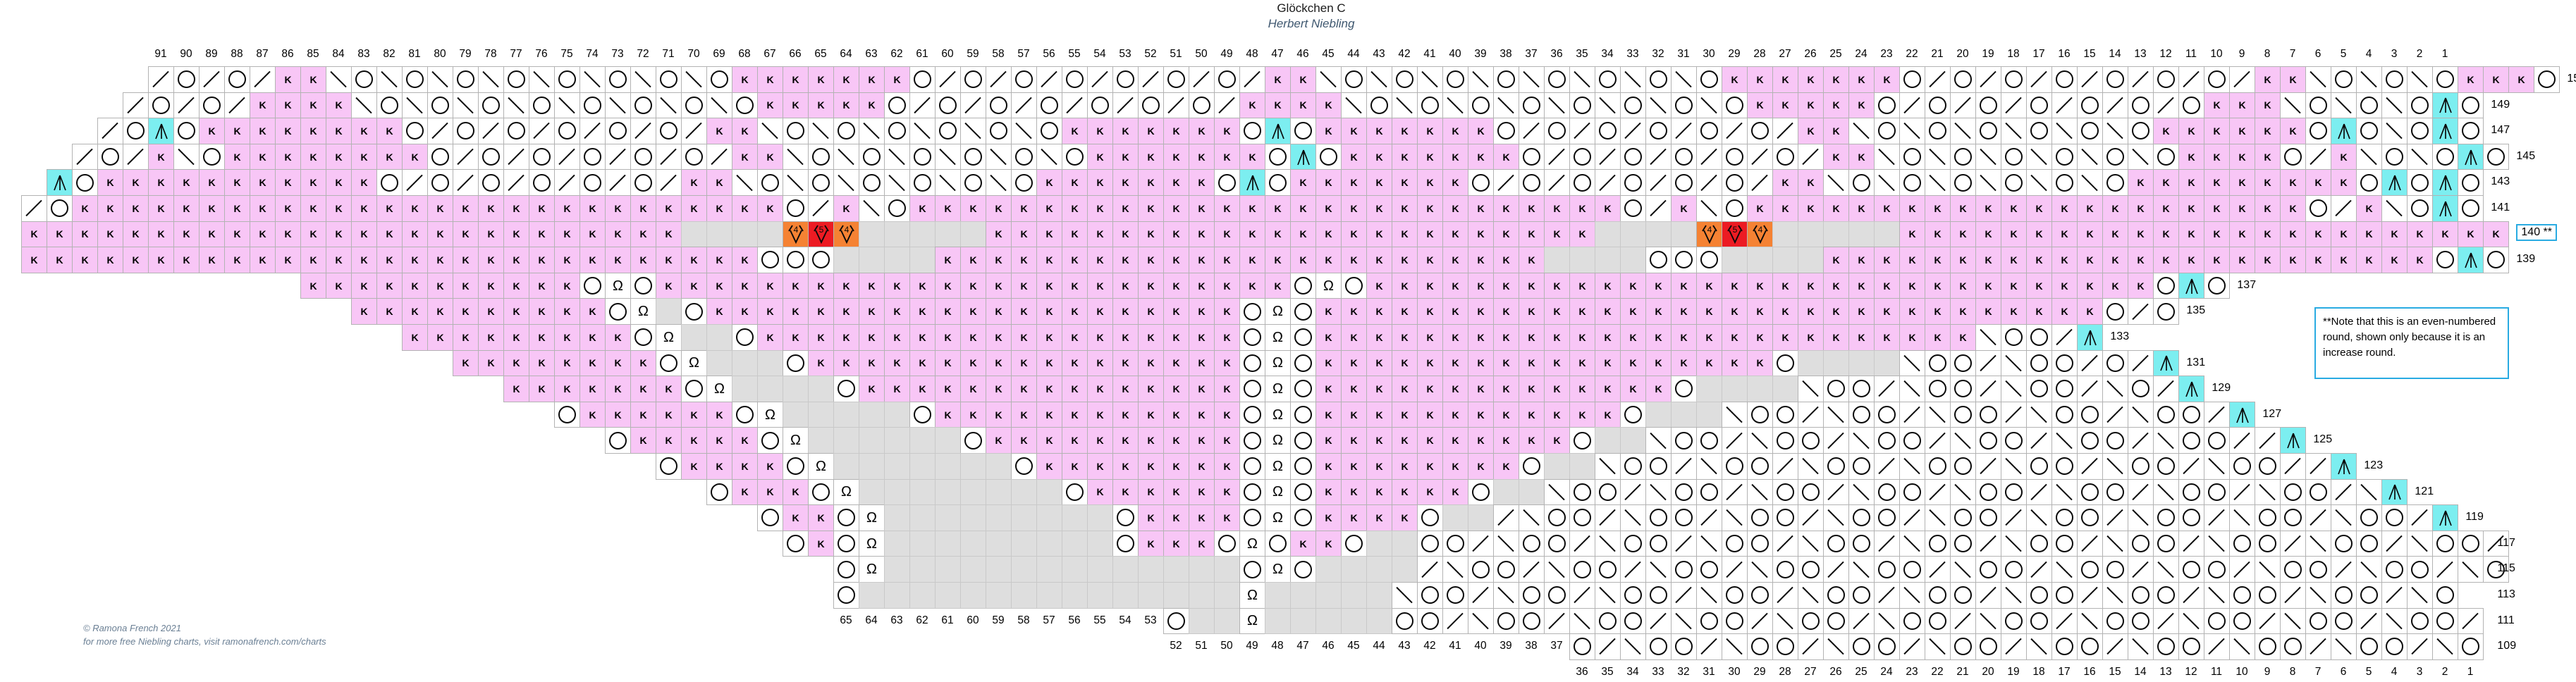  Describe the element at coordinates (440, 54) in the screenshot. I see `column-number: 80` at that location.